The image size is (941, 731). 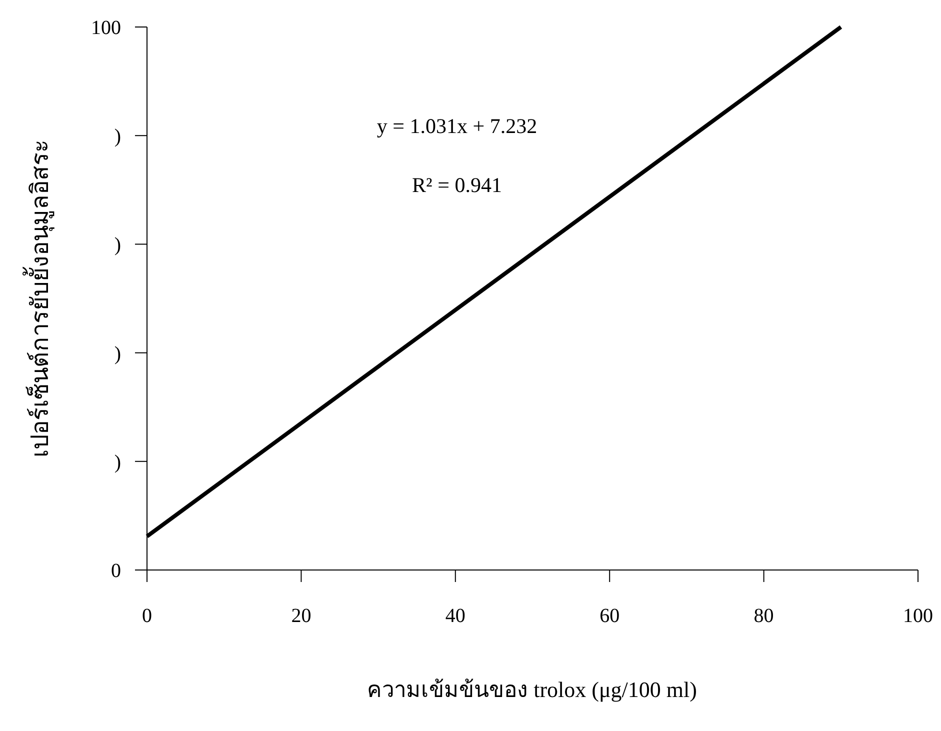 I want to click on annotation: R² = 0.941, so click(x=457, y=185).